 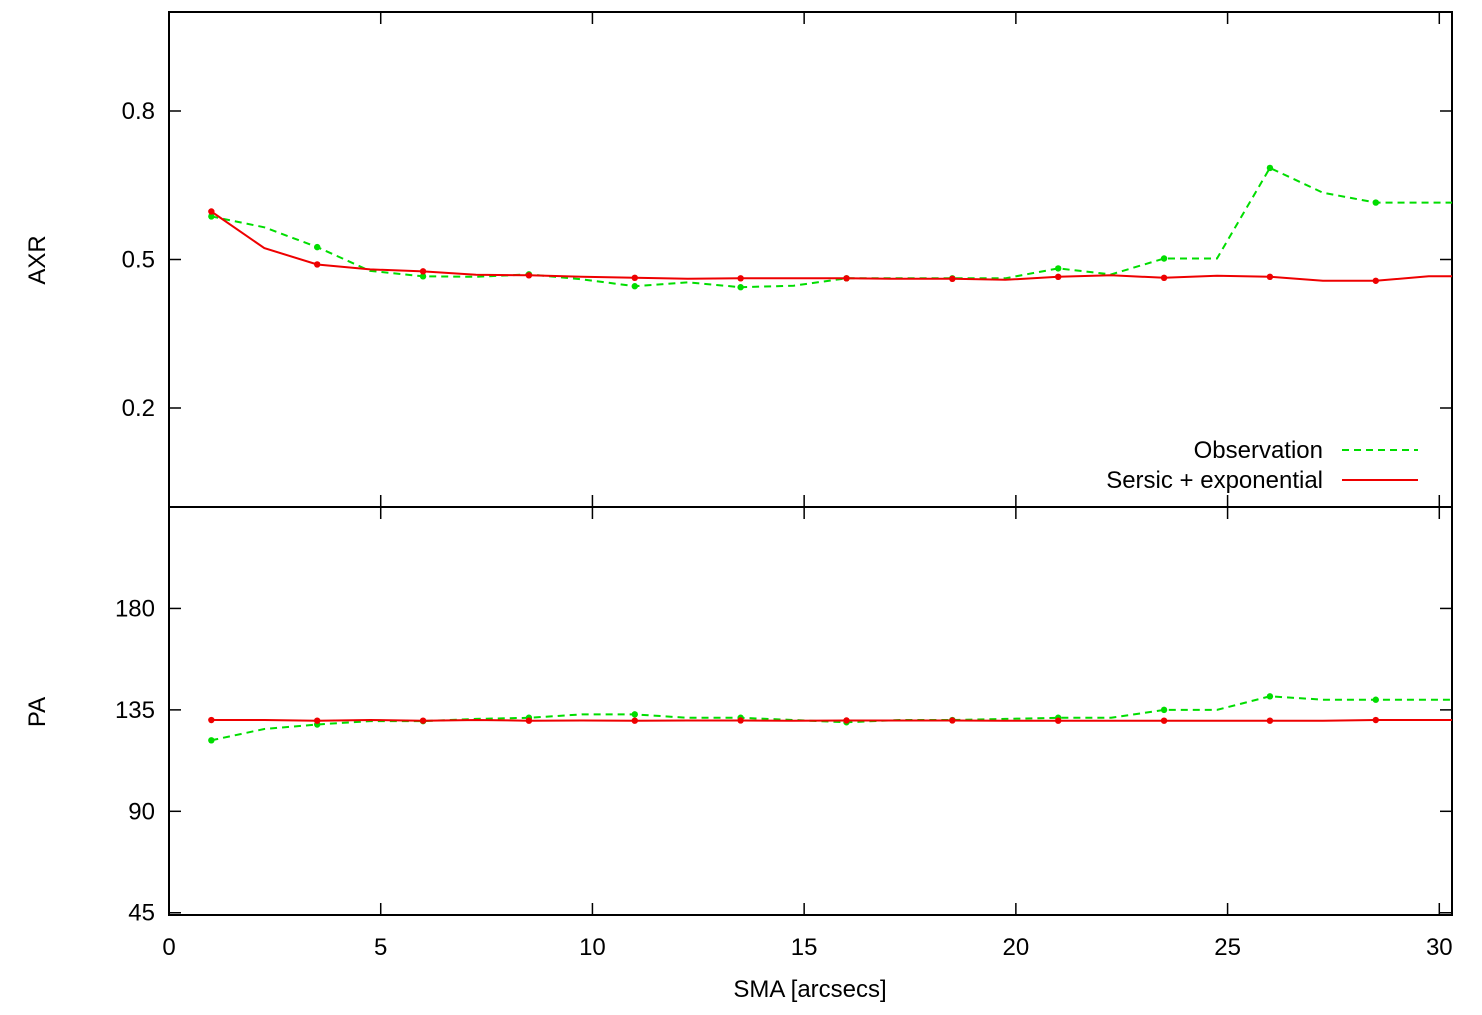 What do you see at coordinates (1262, 465) in the screenshot?
I see `legend: Observation Sersic + exponential` at bounding box center [1262, 465].